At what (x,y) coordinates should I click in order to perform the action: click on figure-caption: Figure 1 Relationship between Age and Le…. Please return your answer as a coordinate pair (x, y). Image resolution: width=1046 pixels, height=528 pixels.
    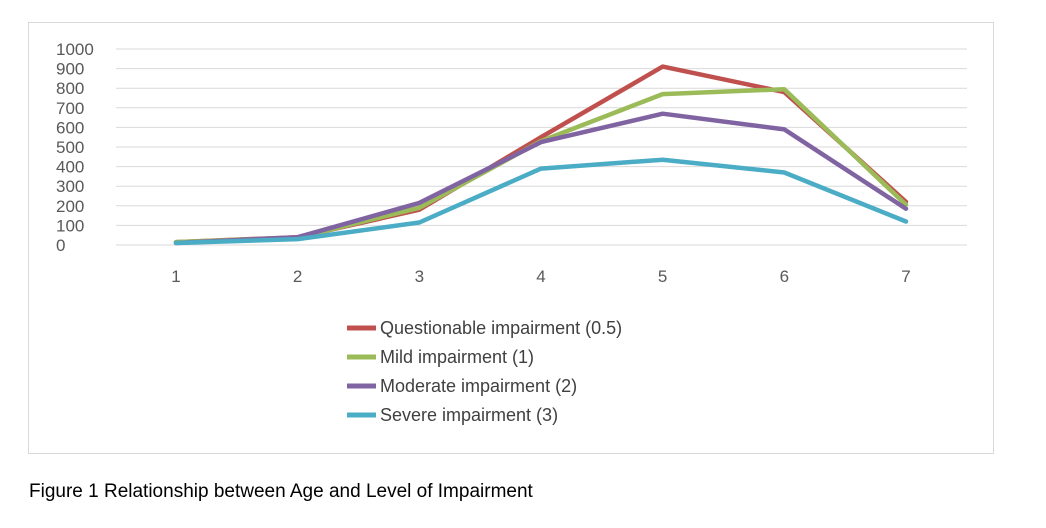
    Looking at the image, I should click on (281, 491).